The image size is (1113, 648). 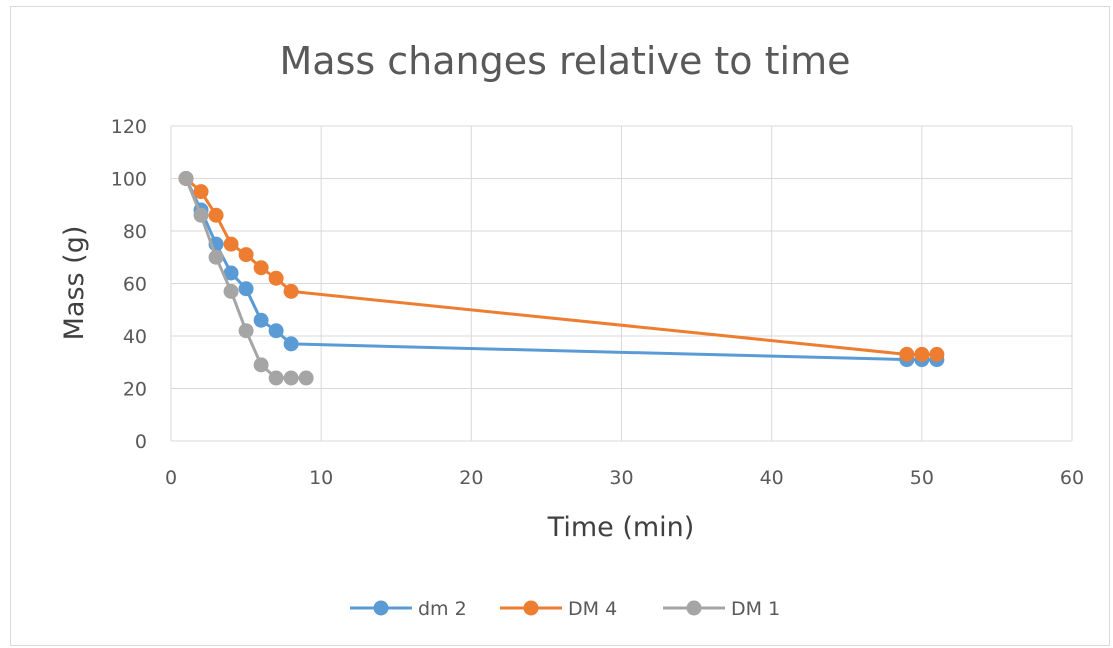 I want to click on y-axis-ticks: 0 20 40 60 80 100 120, so click(x=129, y=284).